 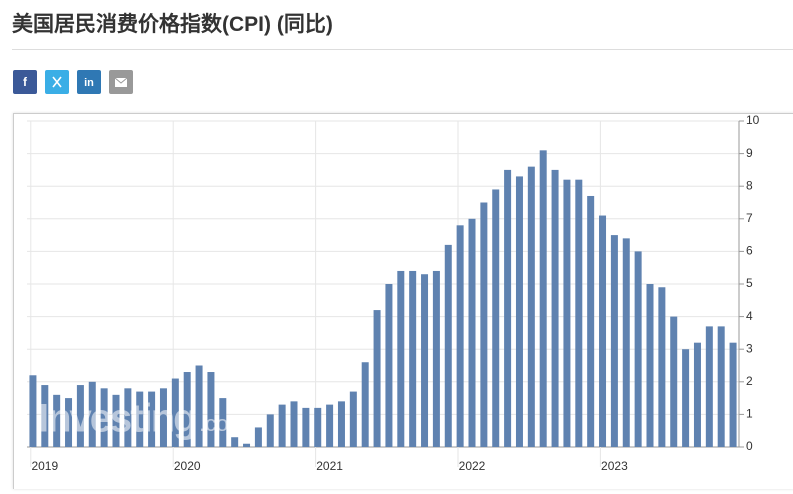 I want to click on watermark-suffix: .com, so click(x=223, y=423).